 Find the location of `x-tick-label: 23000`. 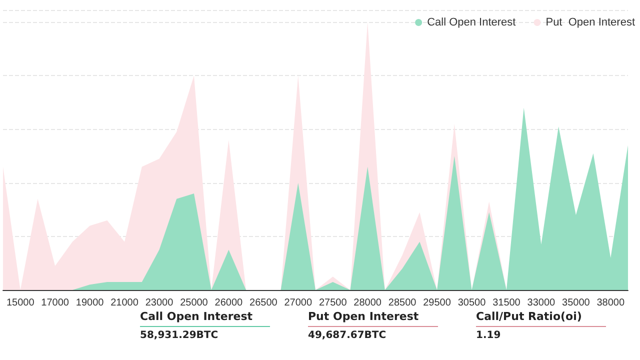

x-tick-label: 23000 is located at coordinates (159, 303).